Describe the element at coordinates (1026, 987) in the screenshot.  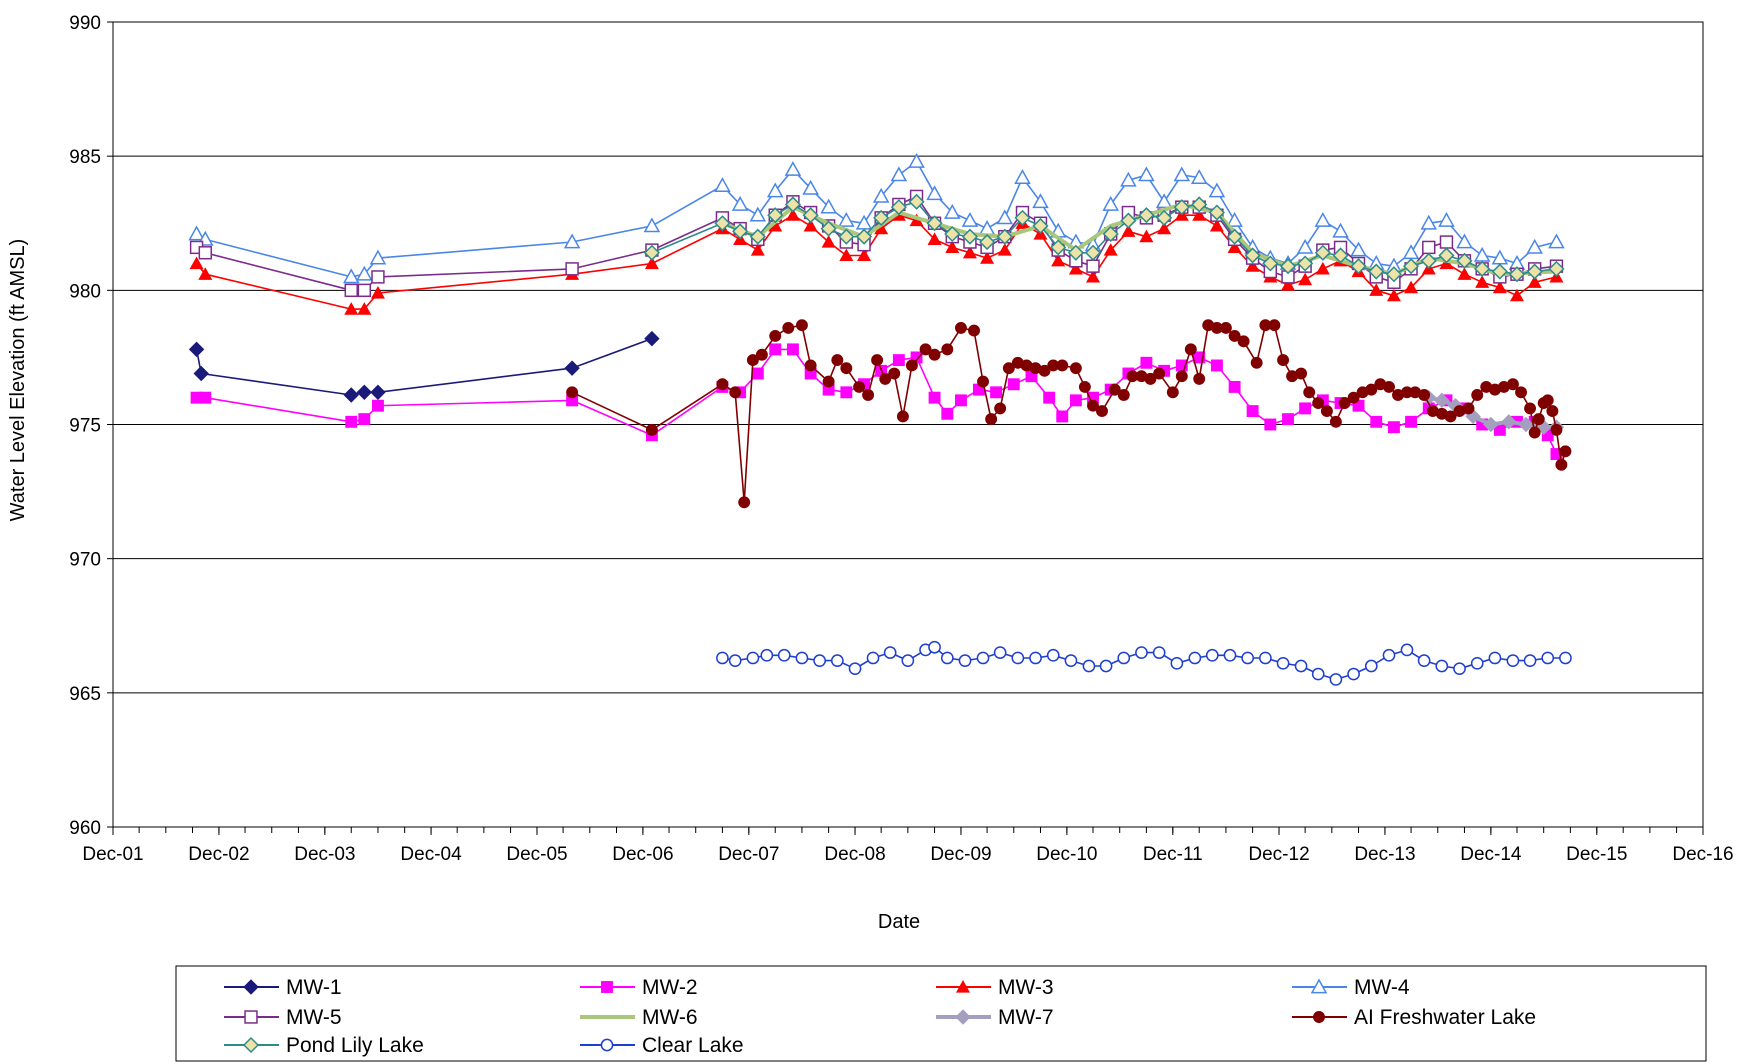
I see `legend-label: MW-3` at that location.